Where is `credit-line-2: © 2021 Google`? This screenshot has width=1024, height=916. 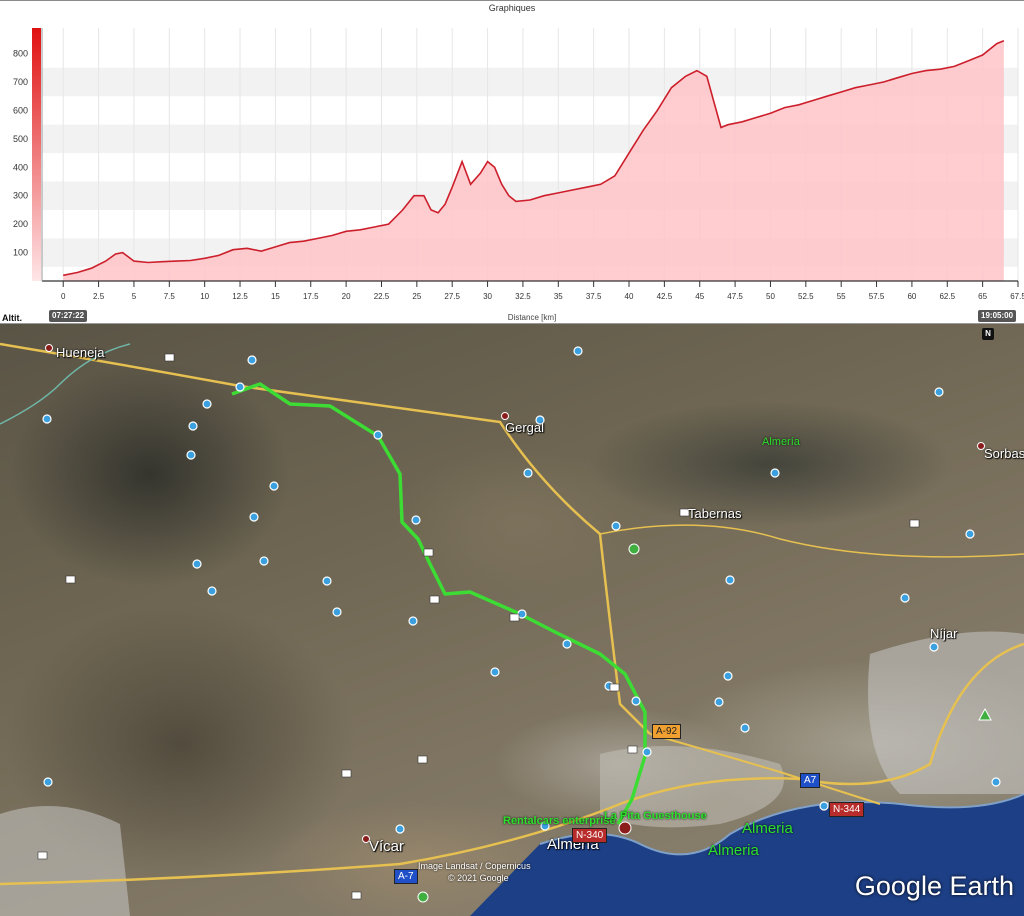 credit-line-2: © 2021 Google is located at coordinates (478, 878).